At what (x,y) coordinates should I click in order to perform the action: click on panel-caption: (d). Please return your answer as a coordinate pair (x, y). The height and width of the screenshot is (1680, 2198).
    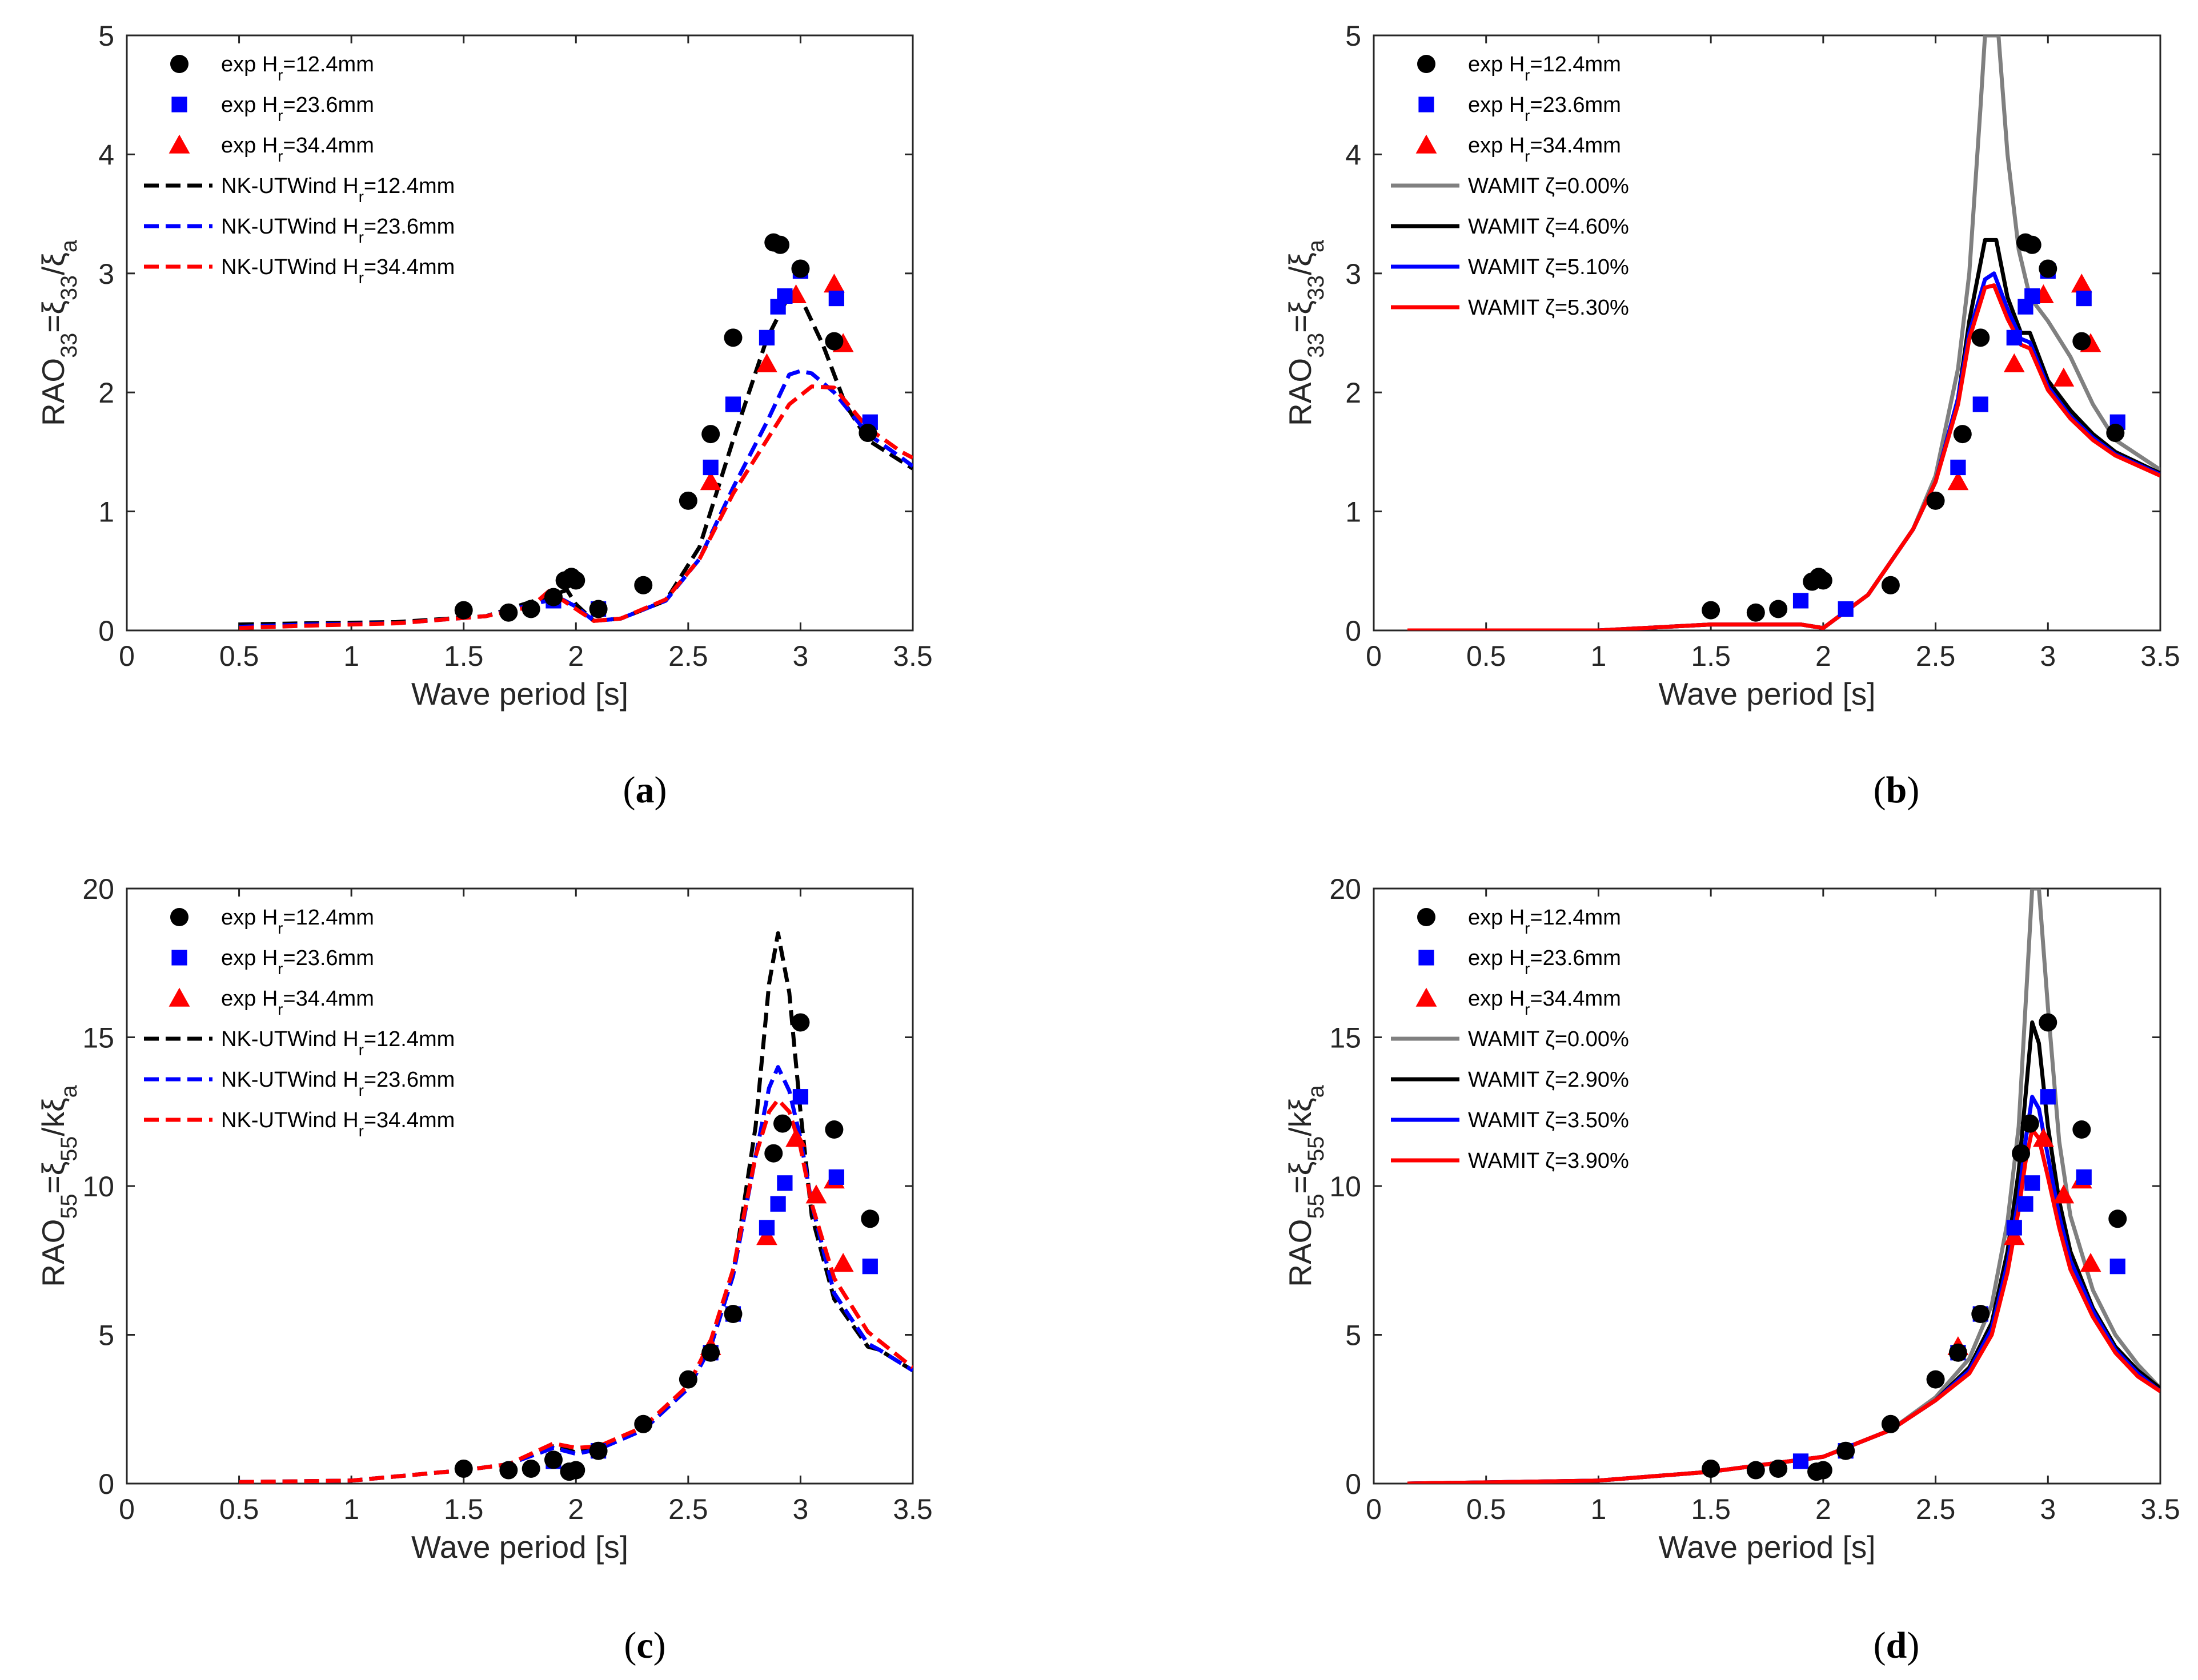
    Looking at the image, I should click on (1897, 1645).